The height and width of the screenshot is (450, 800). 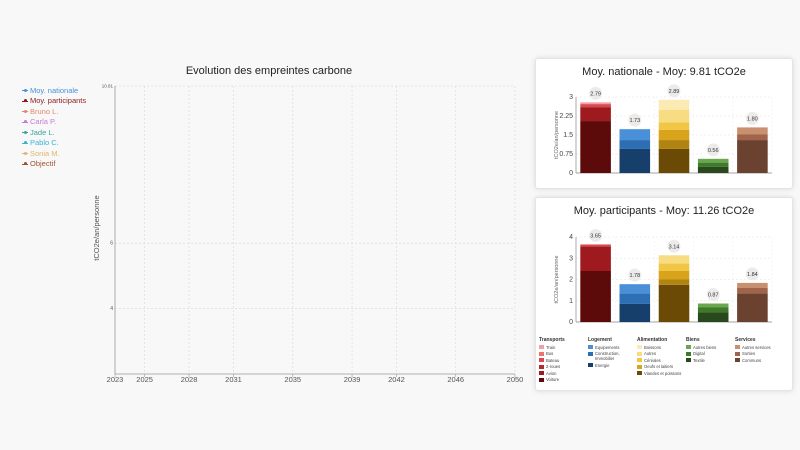 What do you see at coordinates (111, 309) in the screenshot?
I see `y-tick-label: 4` at bounding box center [111, 309].